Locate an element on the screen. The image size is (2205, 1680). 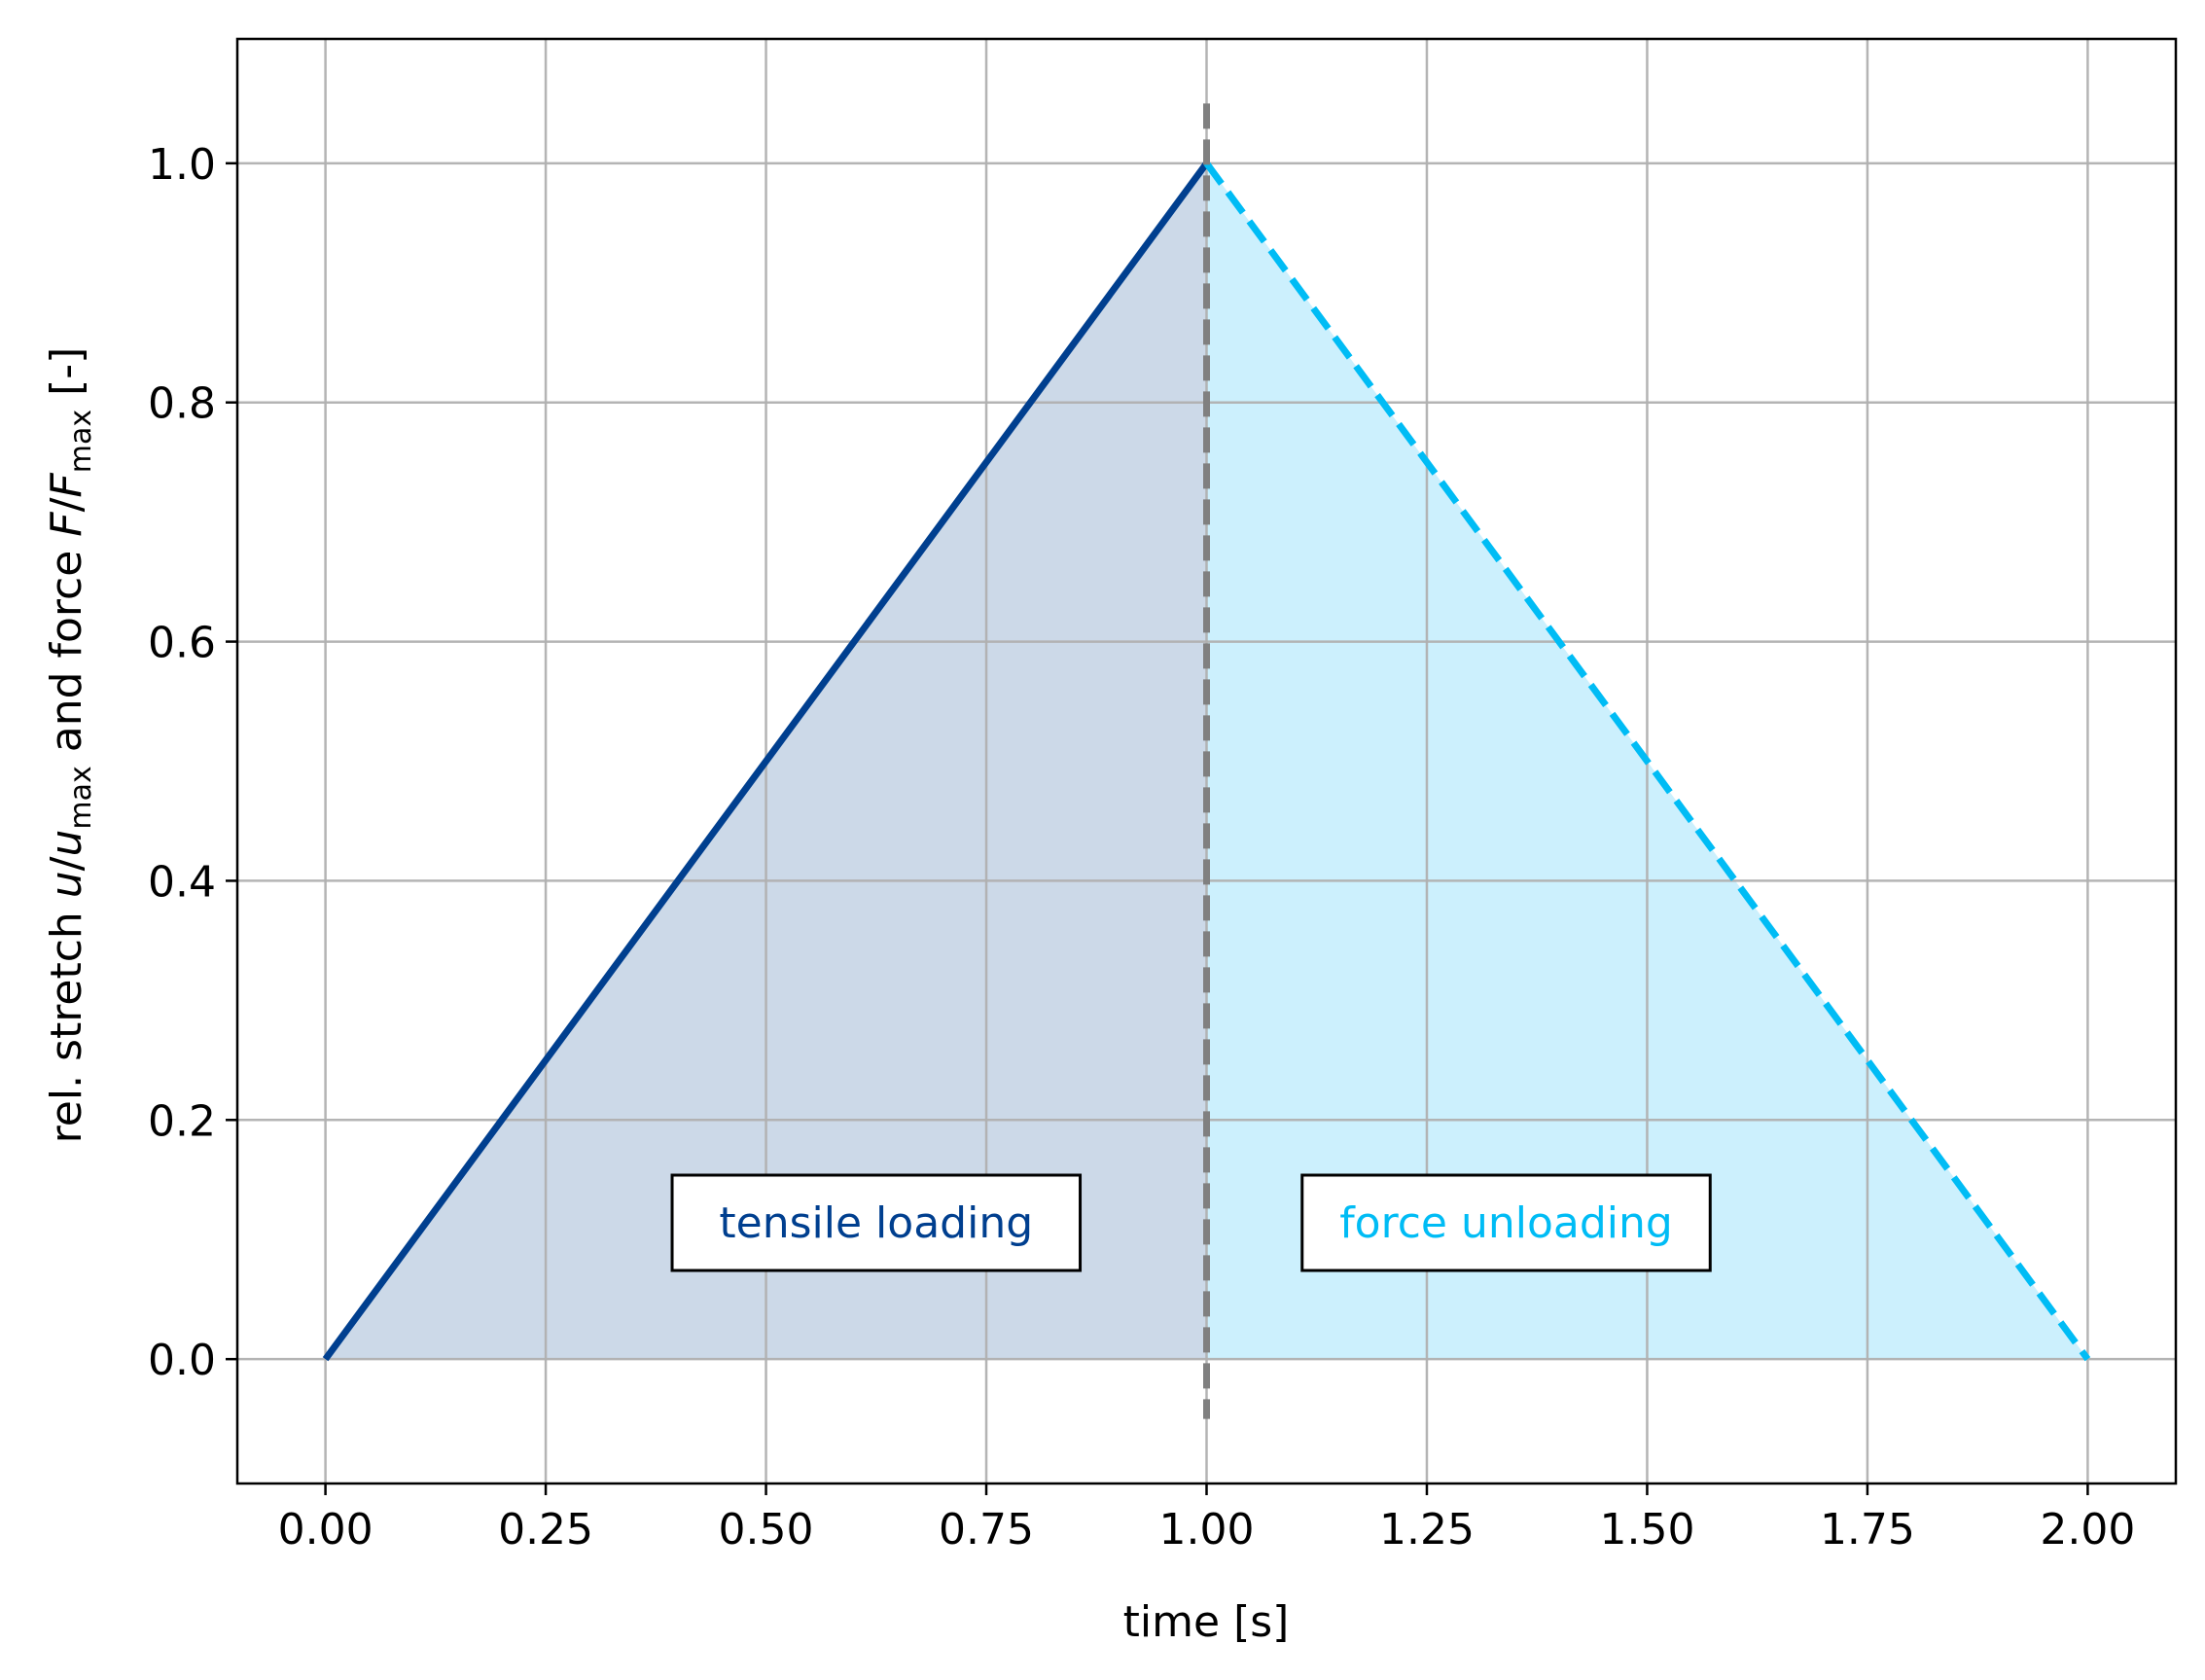
annotation-label-2: force unloading is located at coordinates (1506, 1223).